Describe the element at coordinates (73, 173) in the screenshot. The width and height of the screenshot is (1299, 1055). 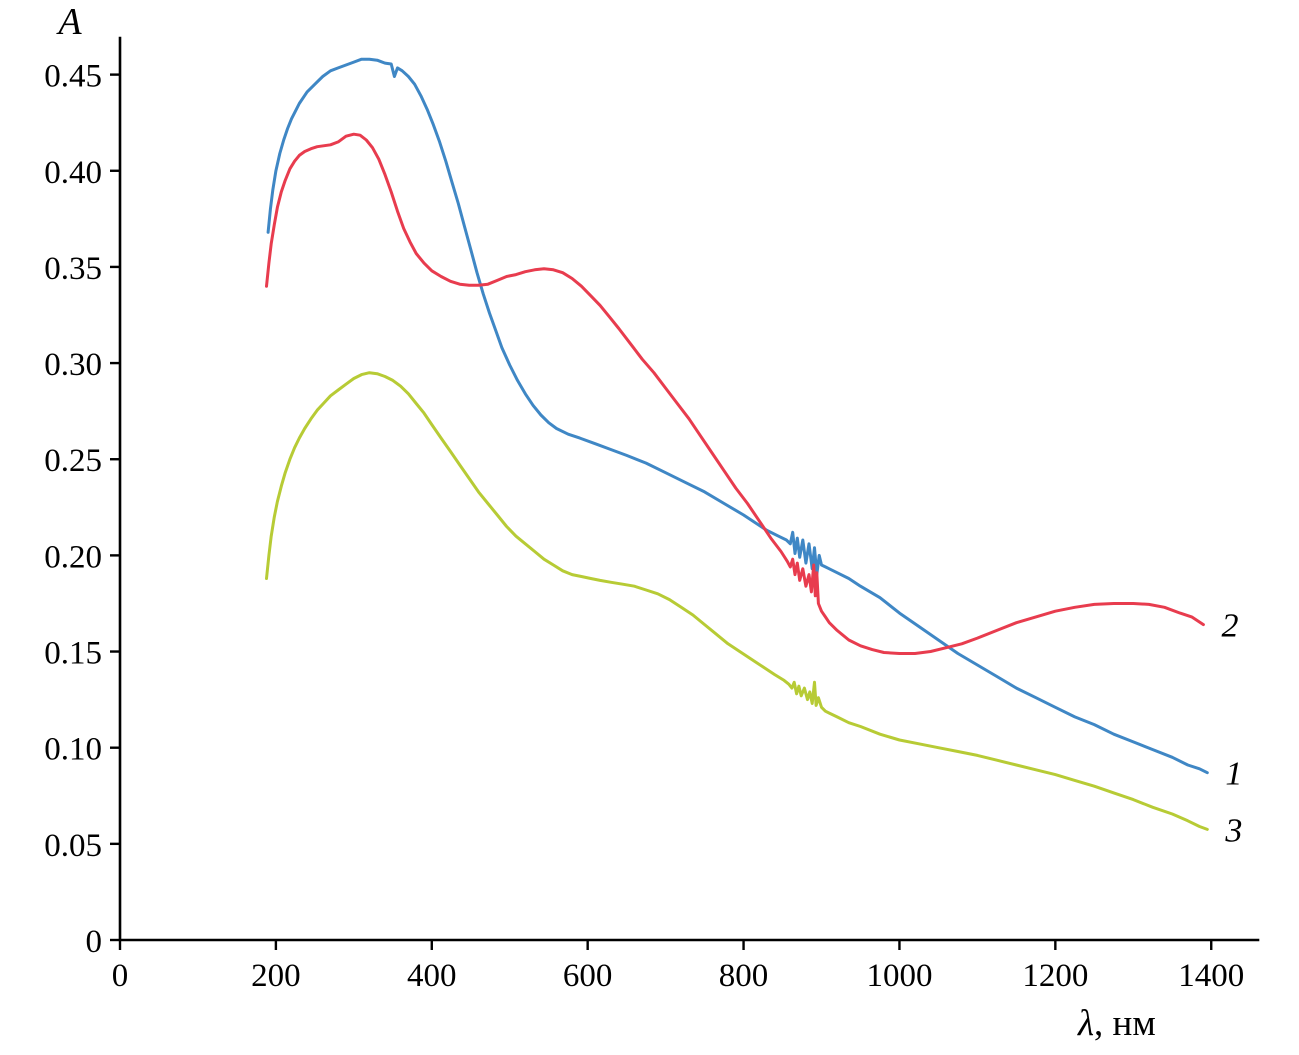
I see `y-tick-label: 0.40` at that location.